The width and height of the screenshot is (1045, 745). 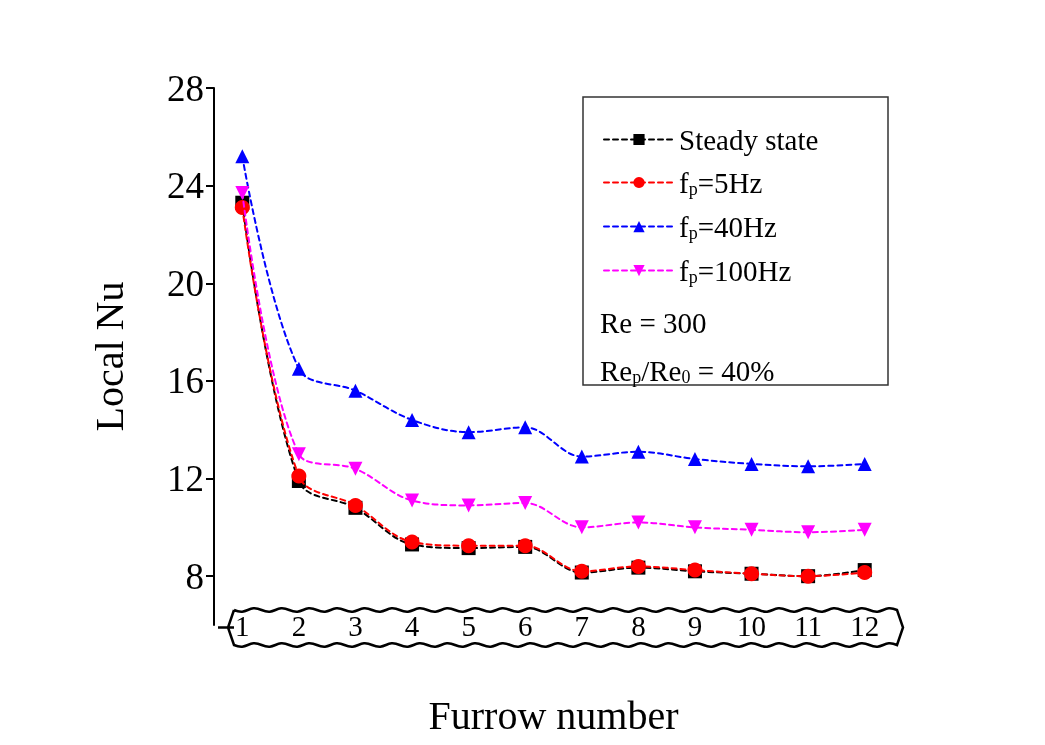 What do you see at coordinates (735, 271) in the screenshot?
I see `legend-label: fp=100Hz` at bounding box center [735, 271].